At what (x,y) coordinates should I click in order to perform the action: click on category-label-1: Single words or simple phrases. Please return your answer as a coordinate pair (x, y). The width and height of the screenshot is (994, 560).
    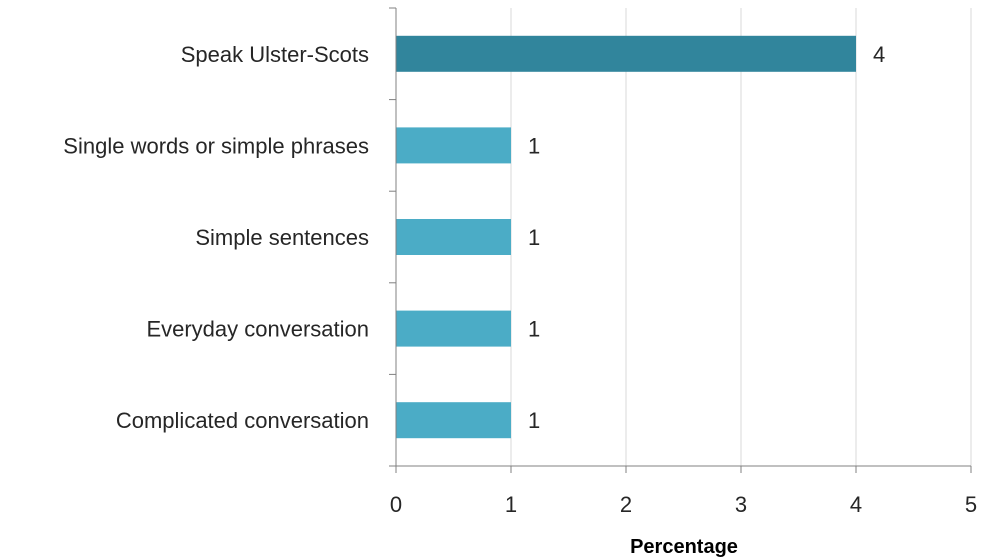
    Looking at the image, I should click on (216, 145).